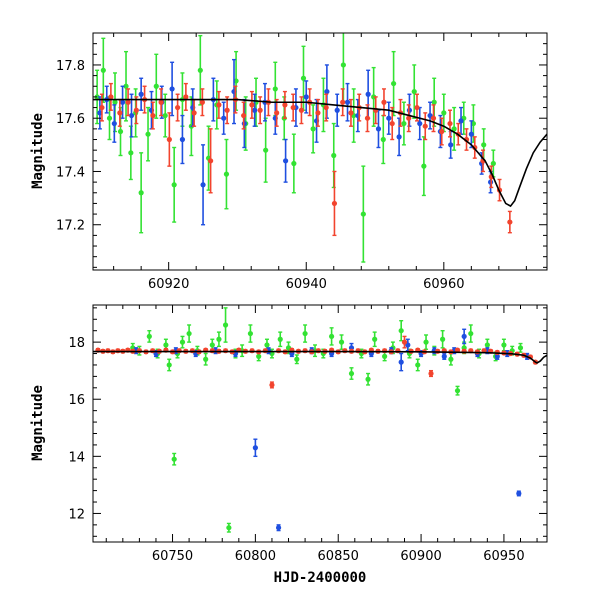 This screenshot has height=600, width=600. What do you see at coordinates (70, 226) in the screenshot?
I see `top-y-tick-label: 17.2` at bounding box center [70, 226].